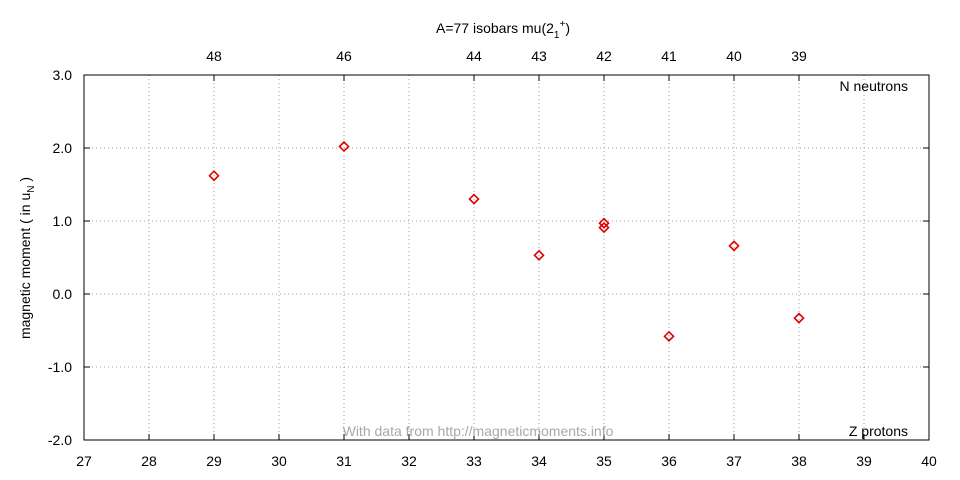 The width and height of the screenshot is (960, 480). What do you see at coordinates (734, 461) in the screenshot?
I see `x-tick-label: 37` at bounding box center [734, 461].